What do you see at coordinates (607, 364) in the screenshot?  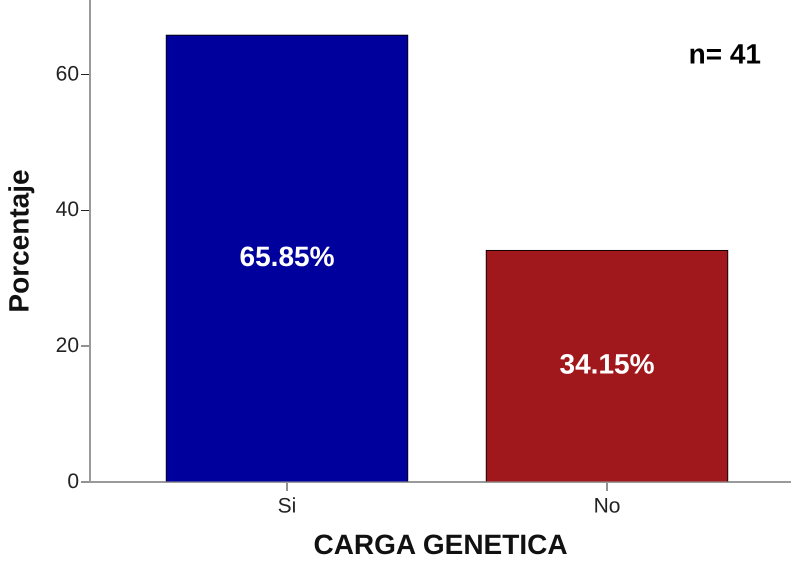 I see `data-label: 34.15%` at bounding box center [607, 364].